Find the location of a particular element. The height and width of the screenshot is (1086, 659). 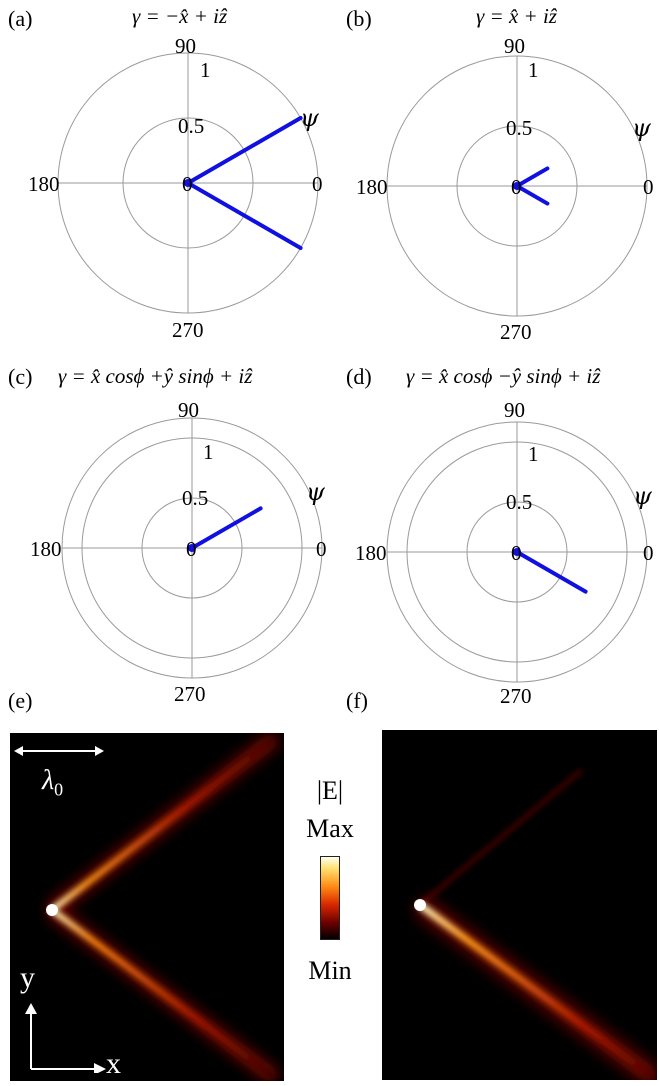

y-axis-label: y is located at coordinates (27, 977).